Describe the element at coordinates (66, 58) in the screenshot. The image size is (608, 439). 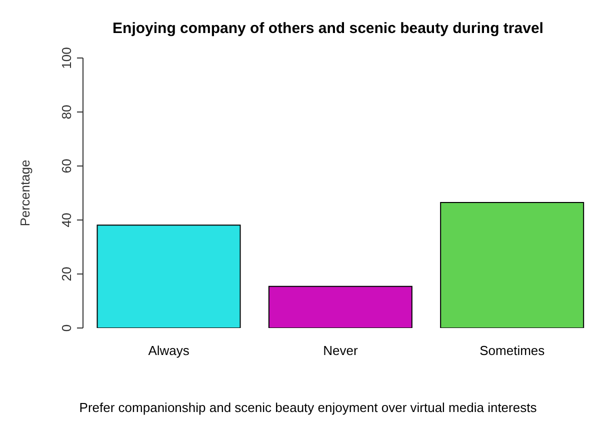
I see `y-tick-label: 100` at that location.